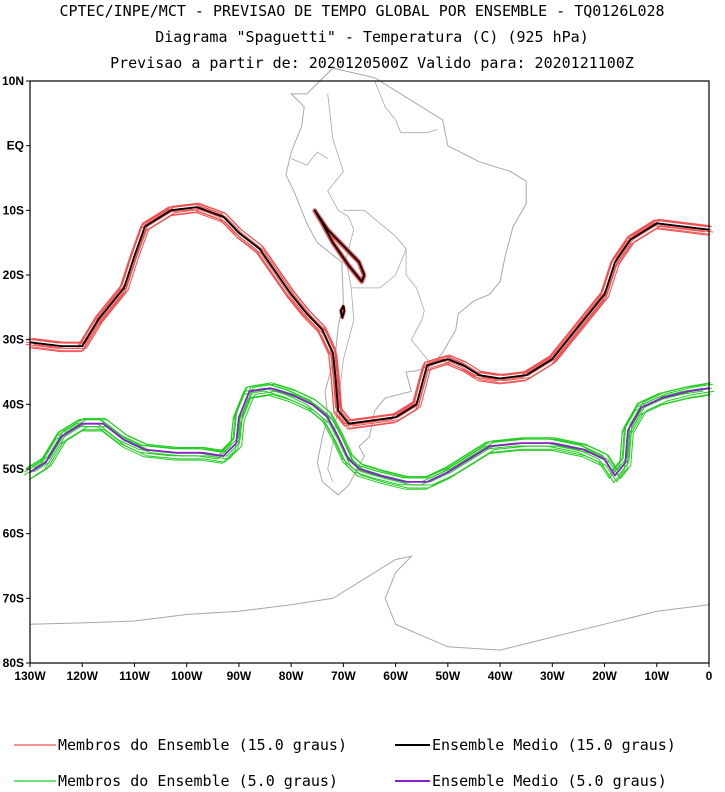  What do you see at coordinates (13, 534) in the screenshot?
I see `lat-tick-label: 60S` at bounding box center [13, 534].